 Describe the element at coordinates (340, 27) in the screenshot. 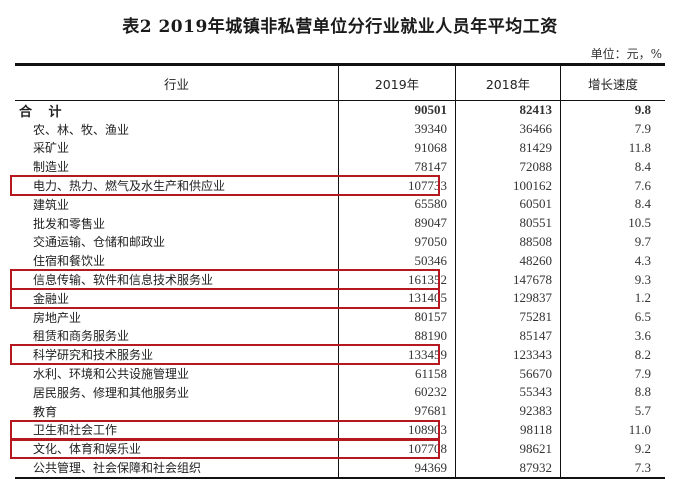

I see `table-title: 表2 2019年城镇非私营单位分行业就业人员年平均工资` at that location.